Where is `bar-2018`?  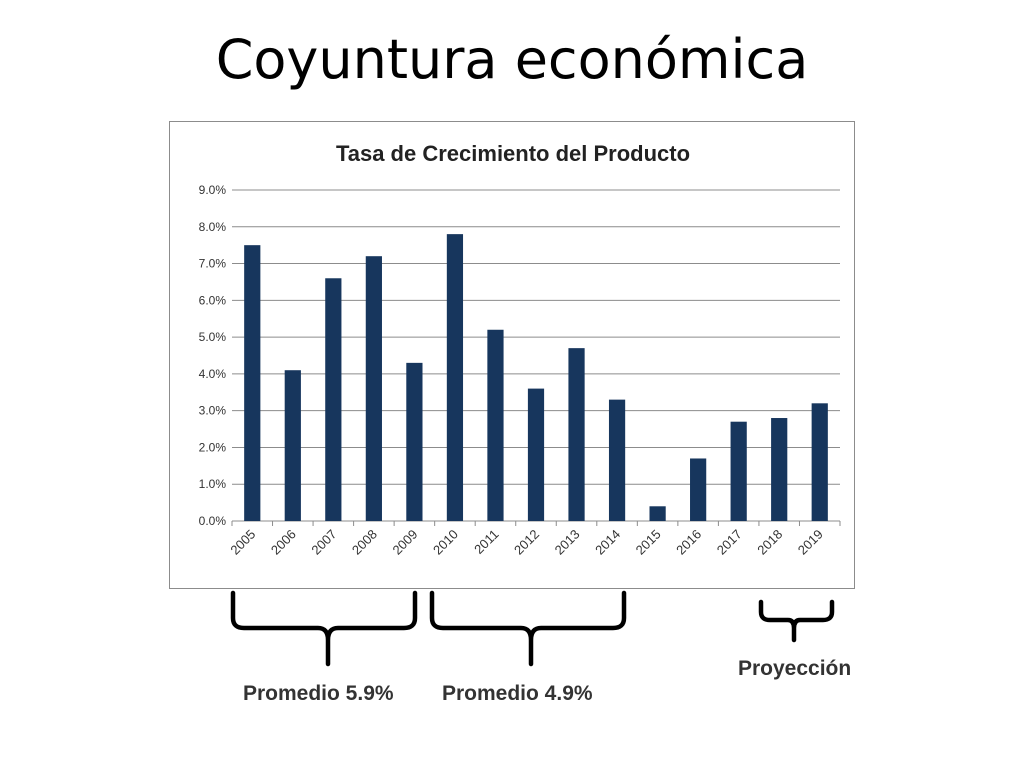
bar-2018 is located at coordinates (779, 469).